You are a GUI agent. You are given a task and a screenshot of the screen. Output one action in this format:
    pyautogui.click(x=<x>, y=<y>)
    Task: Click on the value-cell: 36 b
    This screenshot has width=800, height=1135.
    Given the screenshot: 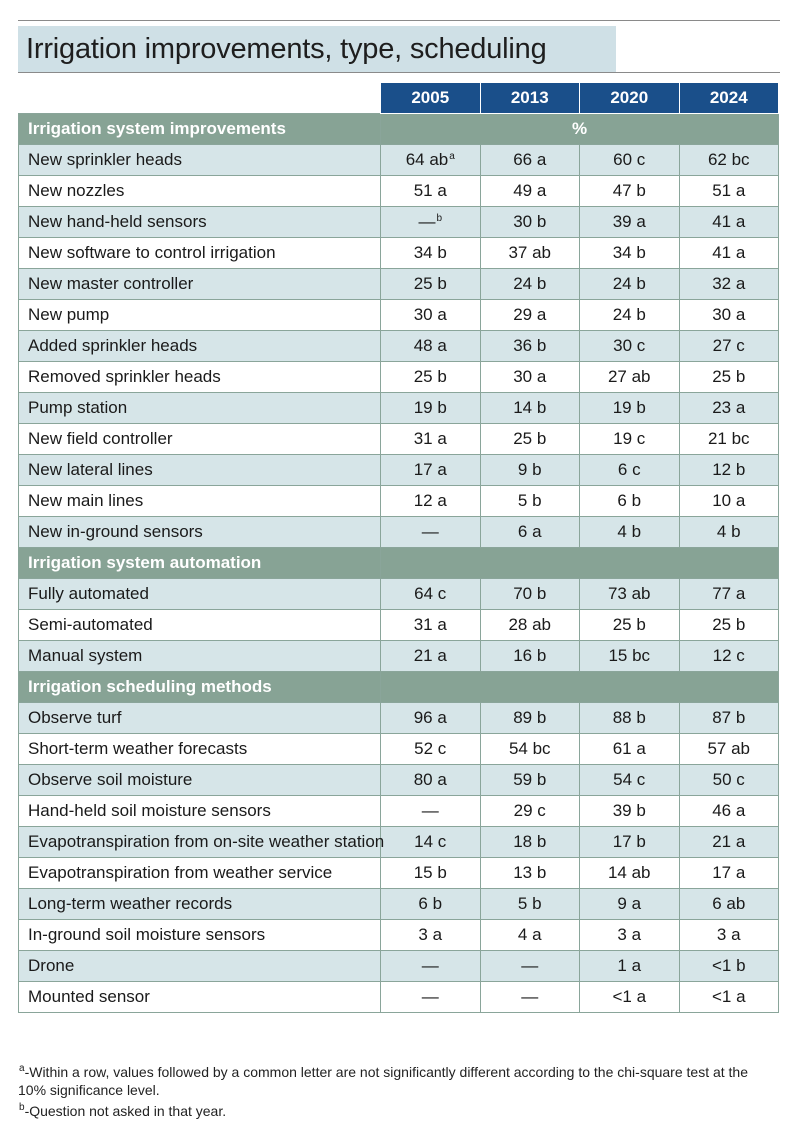 What is the action you would take?
    pyautogui.click(x=529, y=346)
    